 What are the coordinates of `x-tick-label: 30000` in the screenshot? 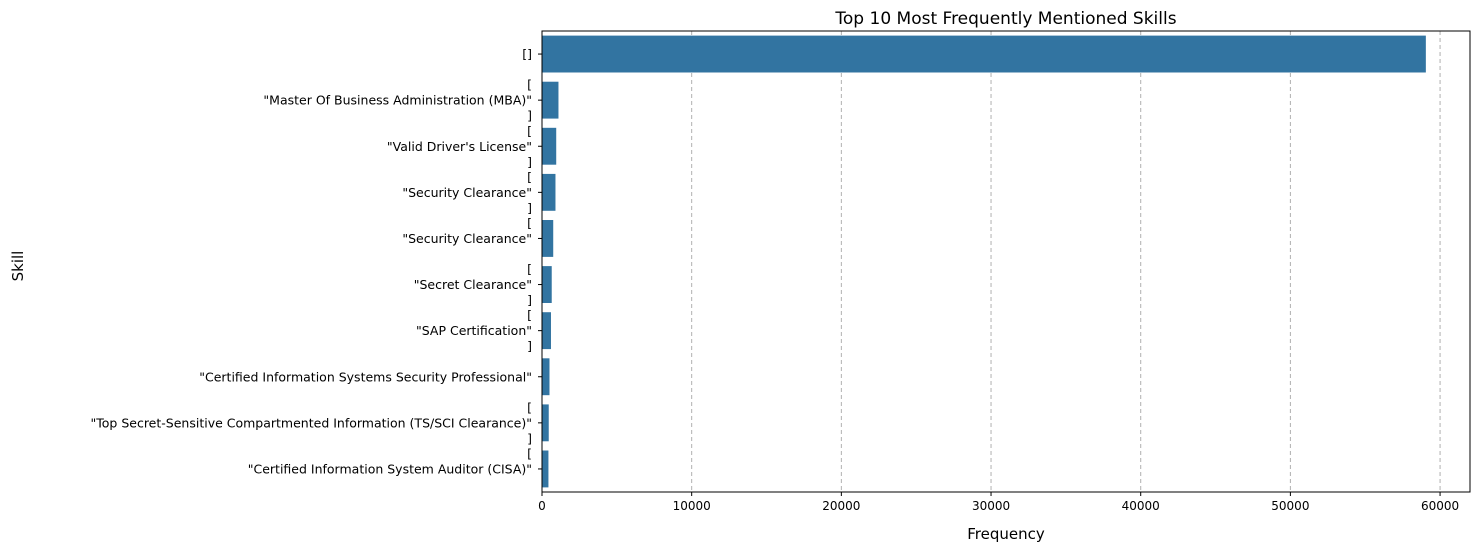 It's located at (991, 506).